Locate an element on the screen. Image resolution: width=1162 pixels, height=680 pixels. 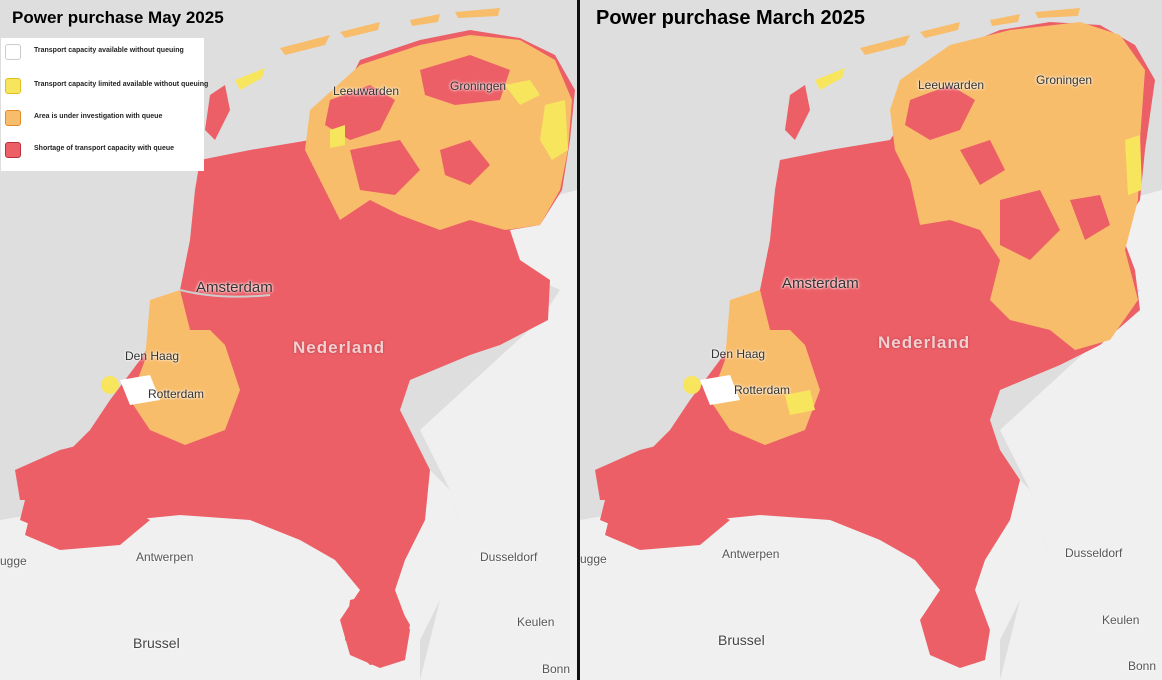
legend-swatch-available is located at coordinates (13, 52).